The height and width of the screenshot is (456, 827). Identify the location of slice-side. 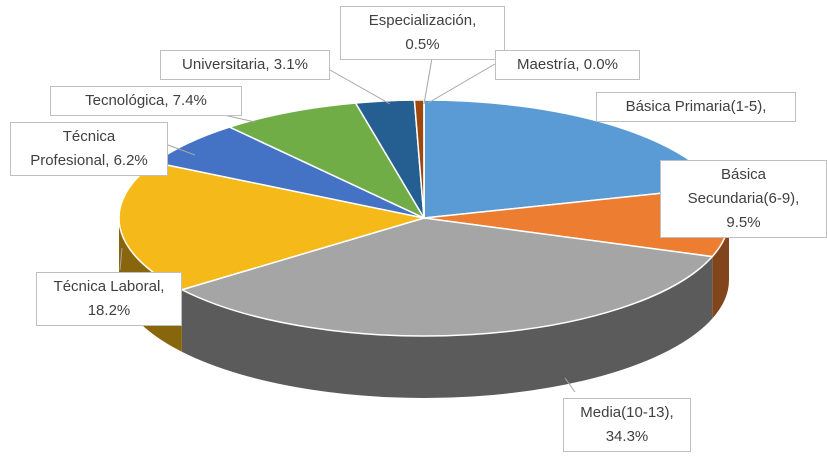
(720, 268).